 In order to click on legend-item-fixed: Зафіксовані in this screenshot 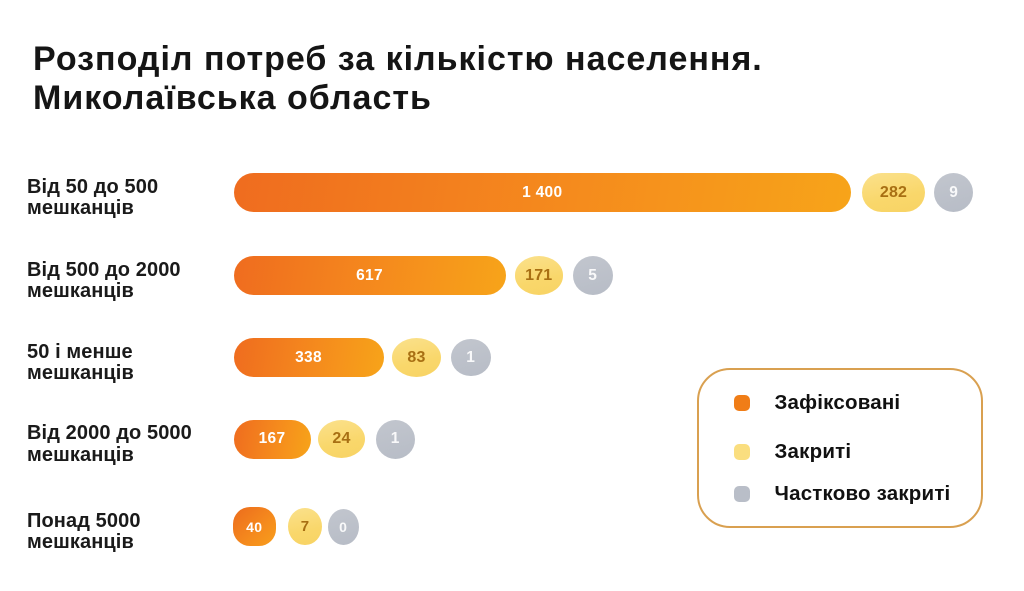, I will do `click(852, 403)`.